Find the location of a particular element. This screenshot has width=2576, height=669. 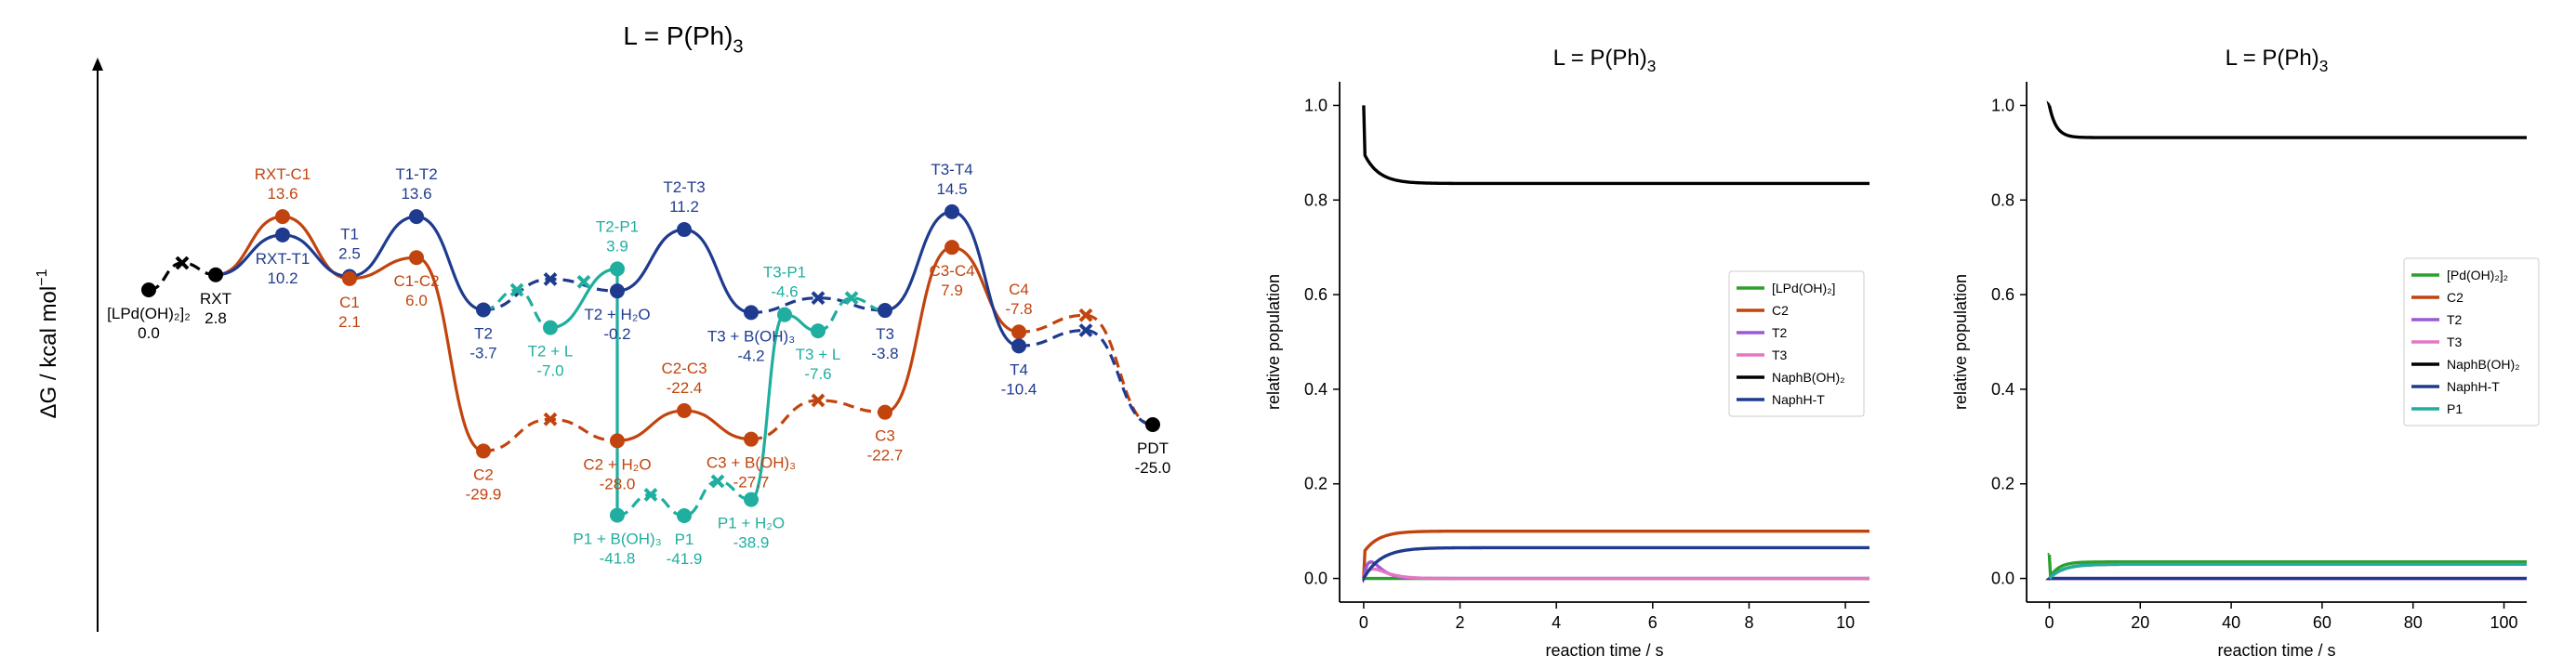

state-label: T2-P1 is located at coordinates (617, 226).